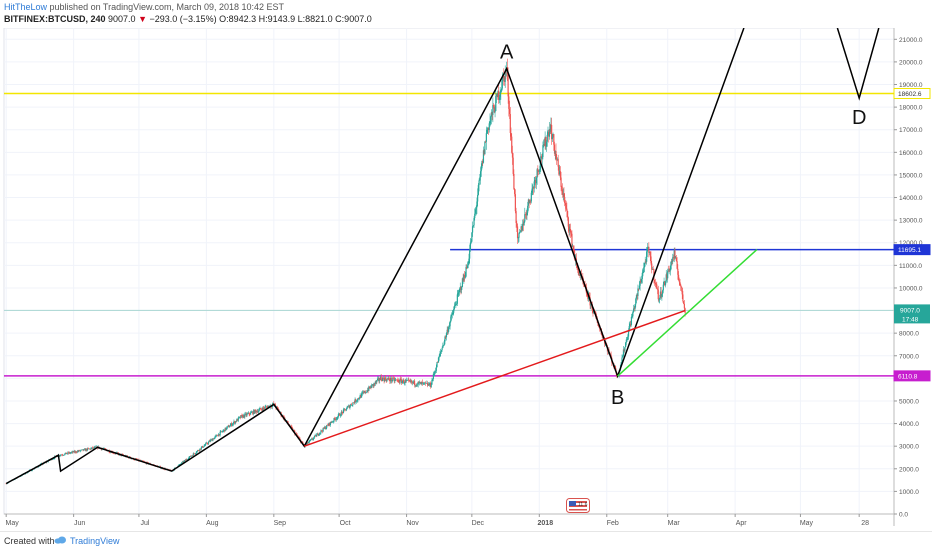 Image resolution: width=932 pixels, height=551 pixels. Describe the element at coordinates (912, 93) in the screenshot. I see `level-badge` at that location.